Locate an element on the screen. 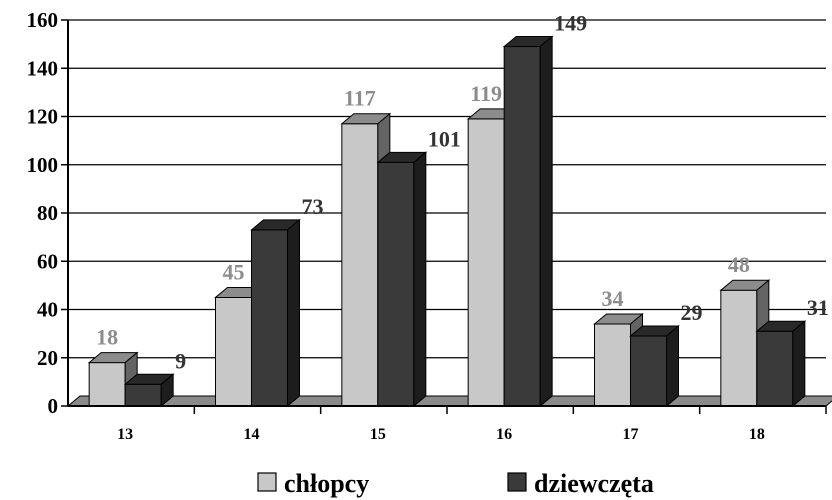 The width and height of the screenshot is (832, 500). x-tick-label: 18 is located at coordinates (757, 434).